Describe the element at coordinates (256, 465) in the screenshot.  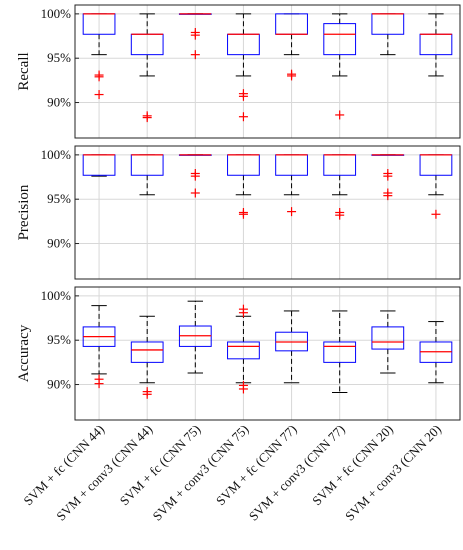
I see `x-tick-label: SVM + fc (CNN 77)` at that location.